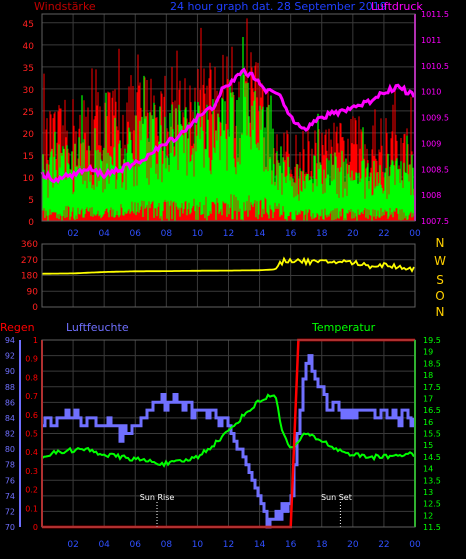 Image resolution: width=466 pixels, height=559 pixels. I want to click on temp-y-tick-18: 18, so click(428, 375).